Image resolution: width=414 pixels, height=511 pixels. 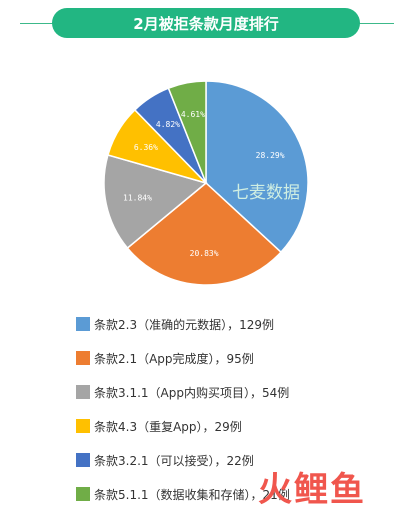 I want to click on title-rule-left, so click(x=37, y=23).